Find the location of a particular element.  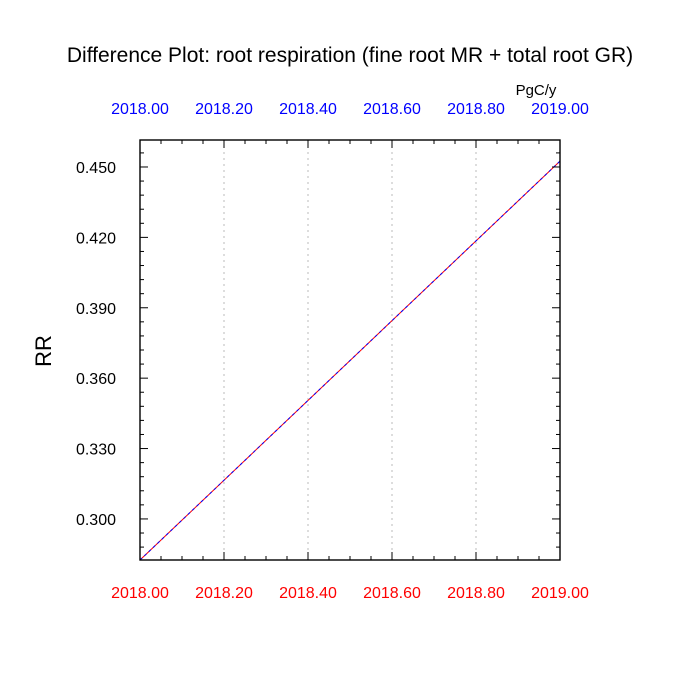

y-tick-label: 0.420 is located at coordinates (96, 238).